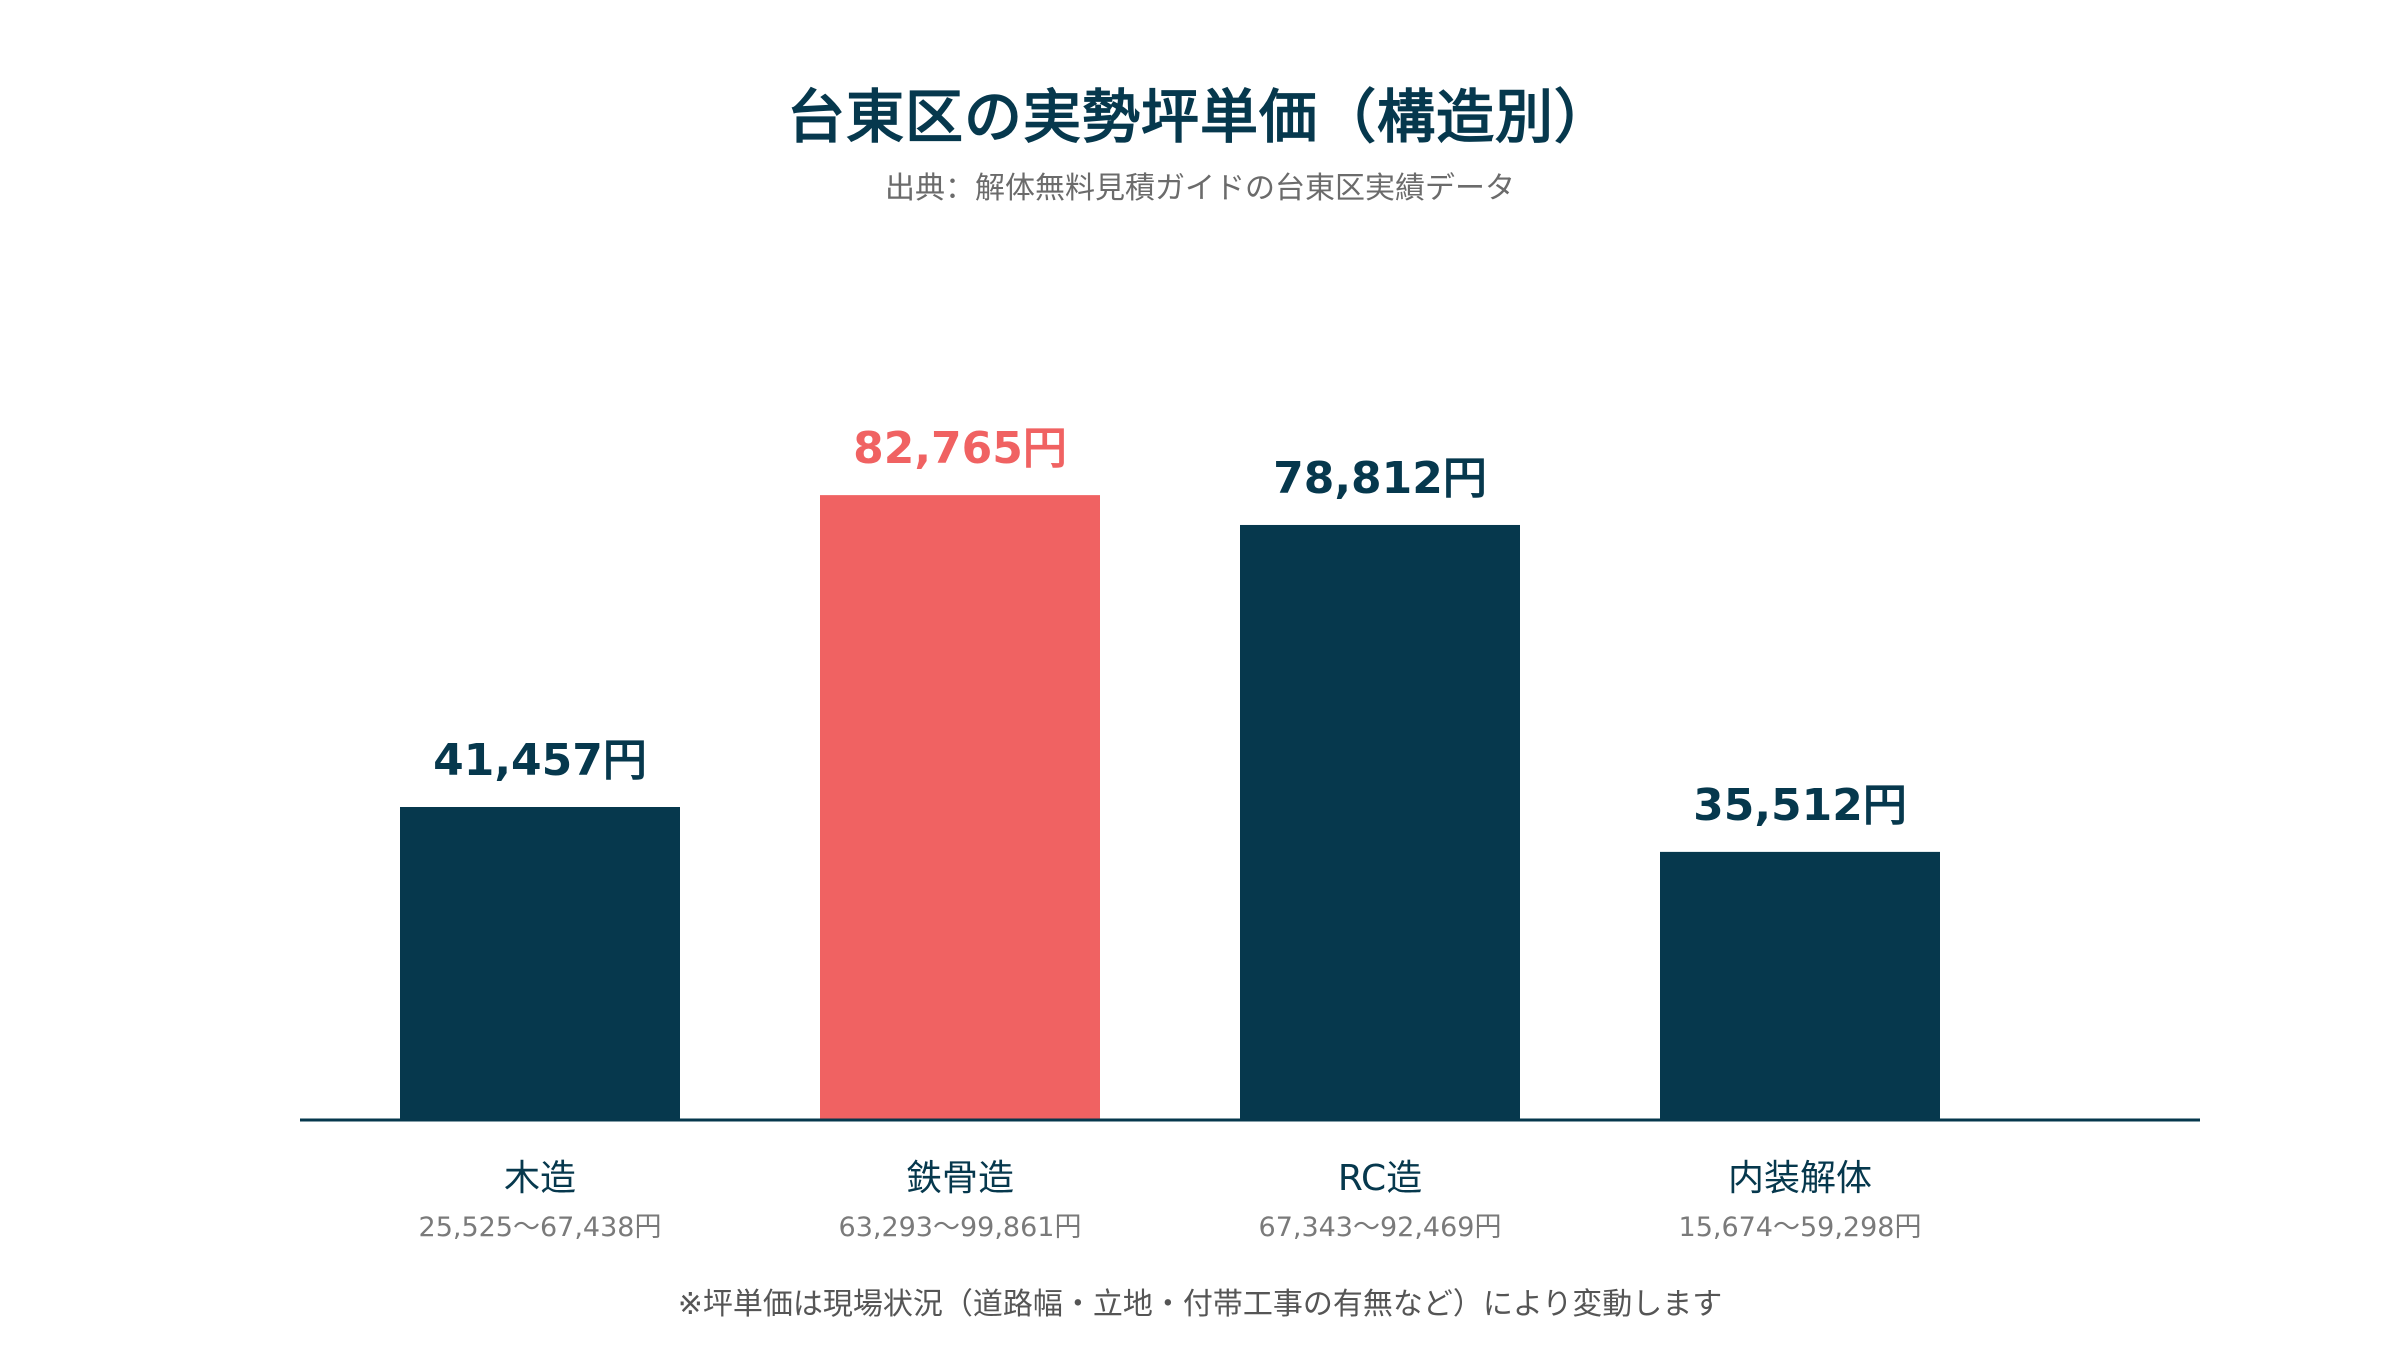  What do you see at coordinates (1800, 805) in the screenshot?
I see `bar-value-label: 35,512円` at bounding box center [1800, 805].